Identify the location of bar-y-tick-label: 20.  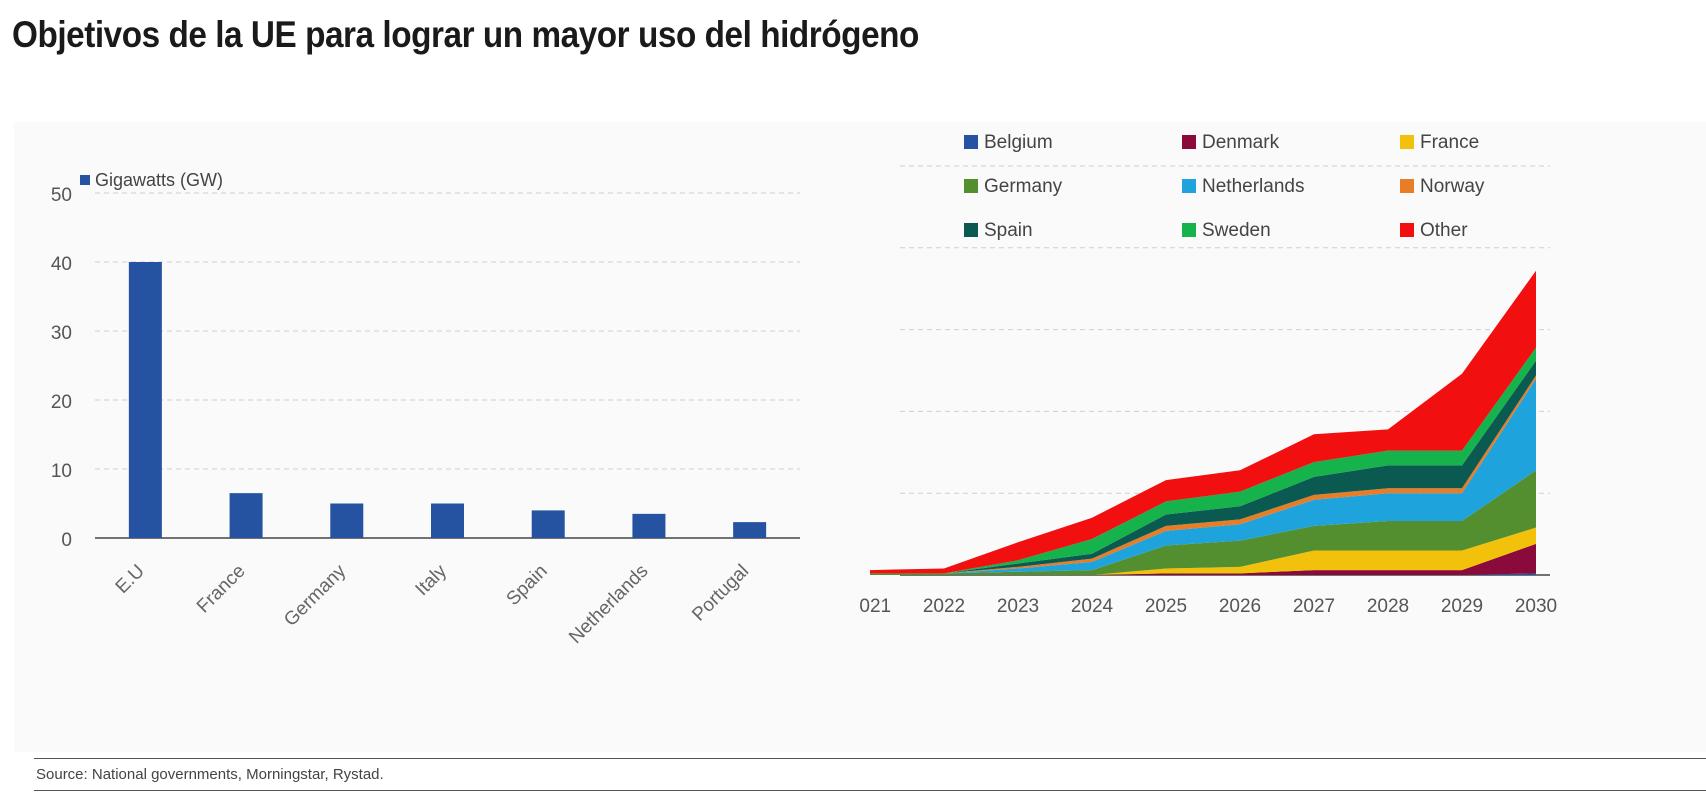
(61, 402).